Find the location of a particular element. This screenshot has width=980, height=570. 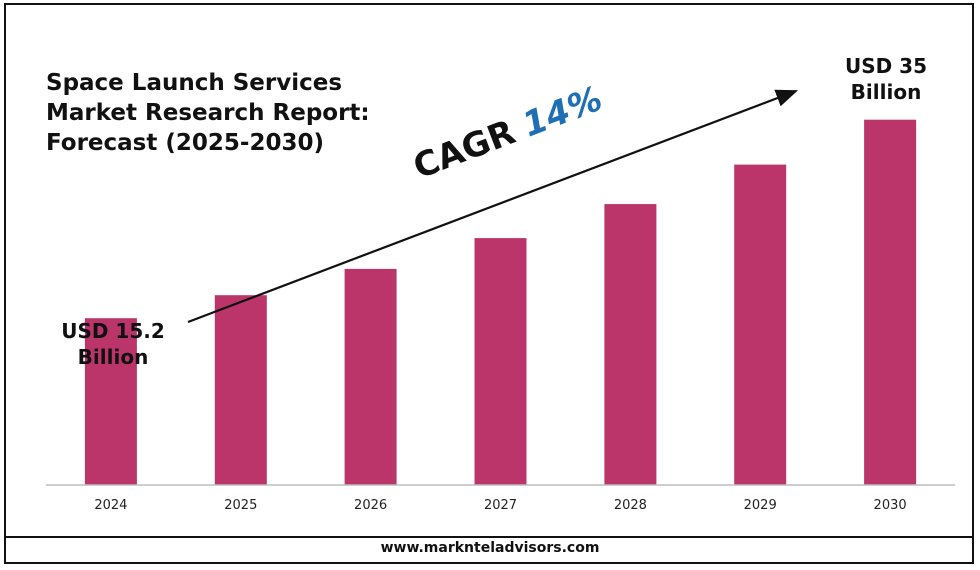

x-tick-label-2025: 2025 is located at coordinates (240, 505).